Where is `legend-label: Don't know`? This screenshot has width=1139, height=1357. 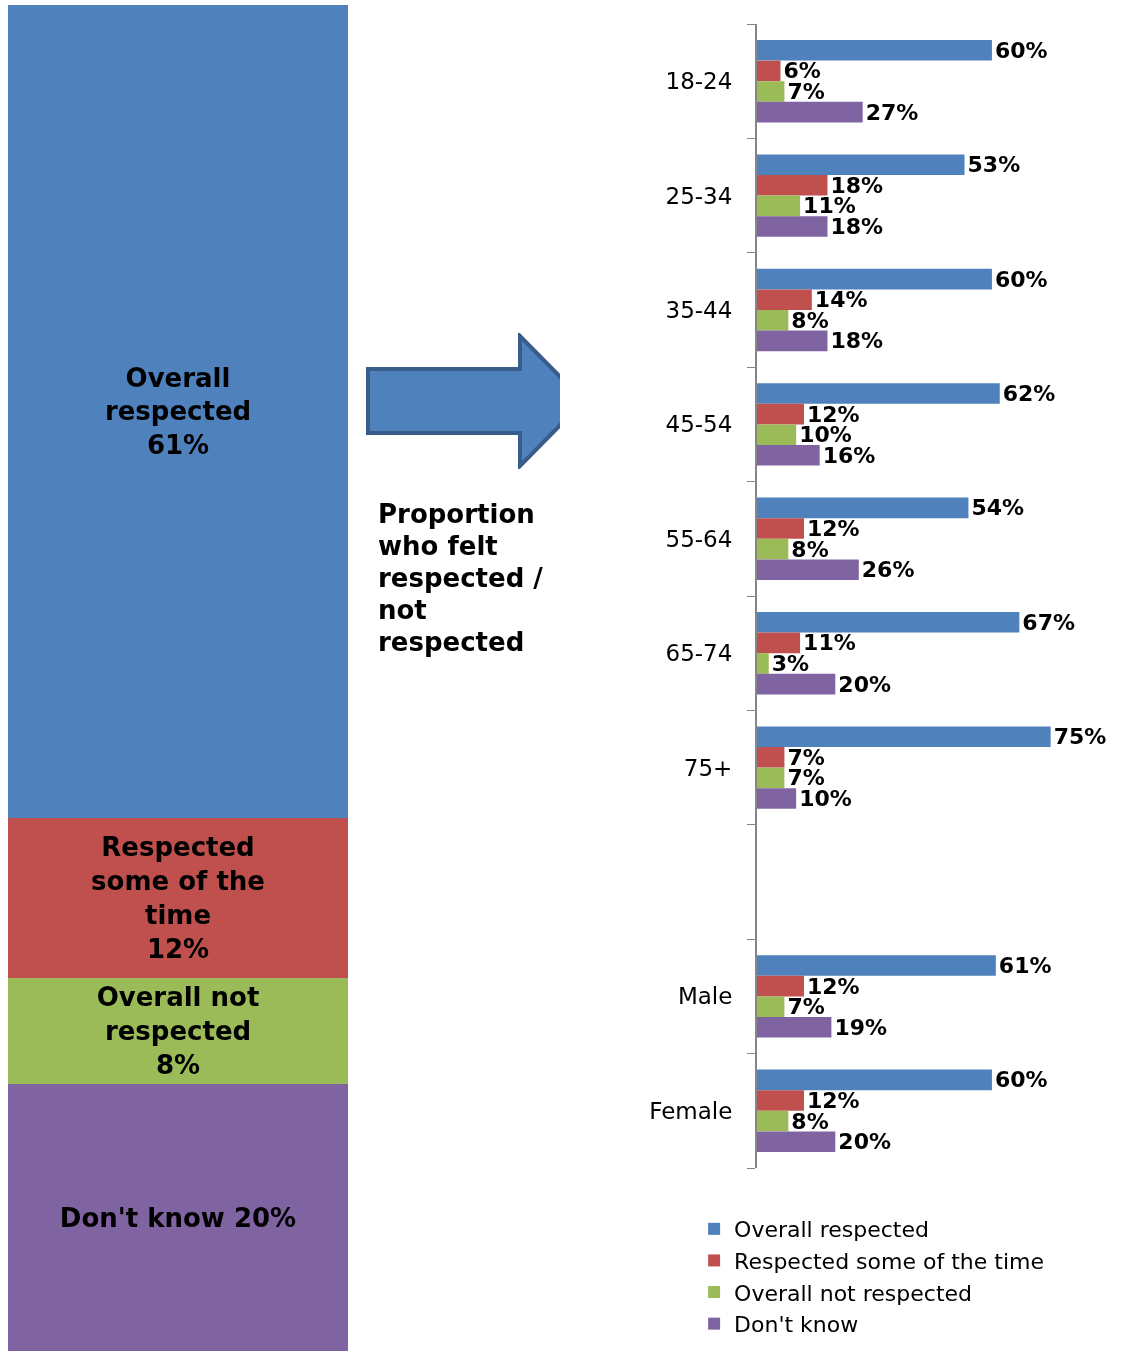 legend-label: Don't know is located at coordinates (796, 1325).